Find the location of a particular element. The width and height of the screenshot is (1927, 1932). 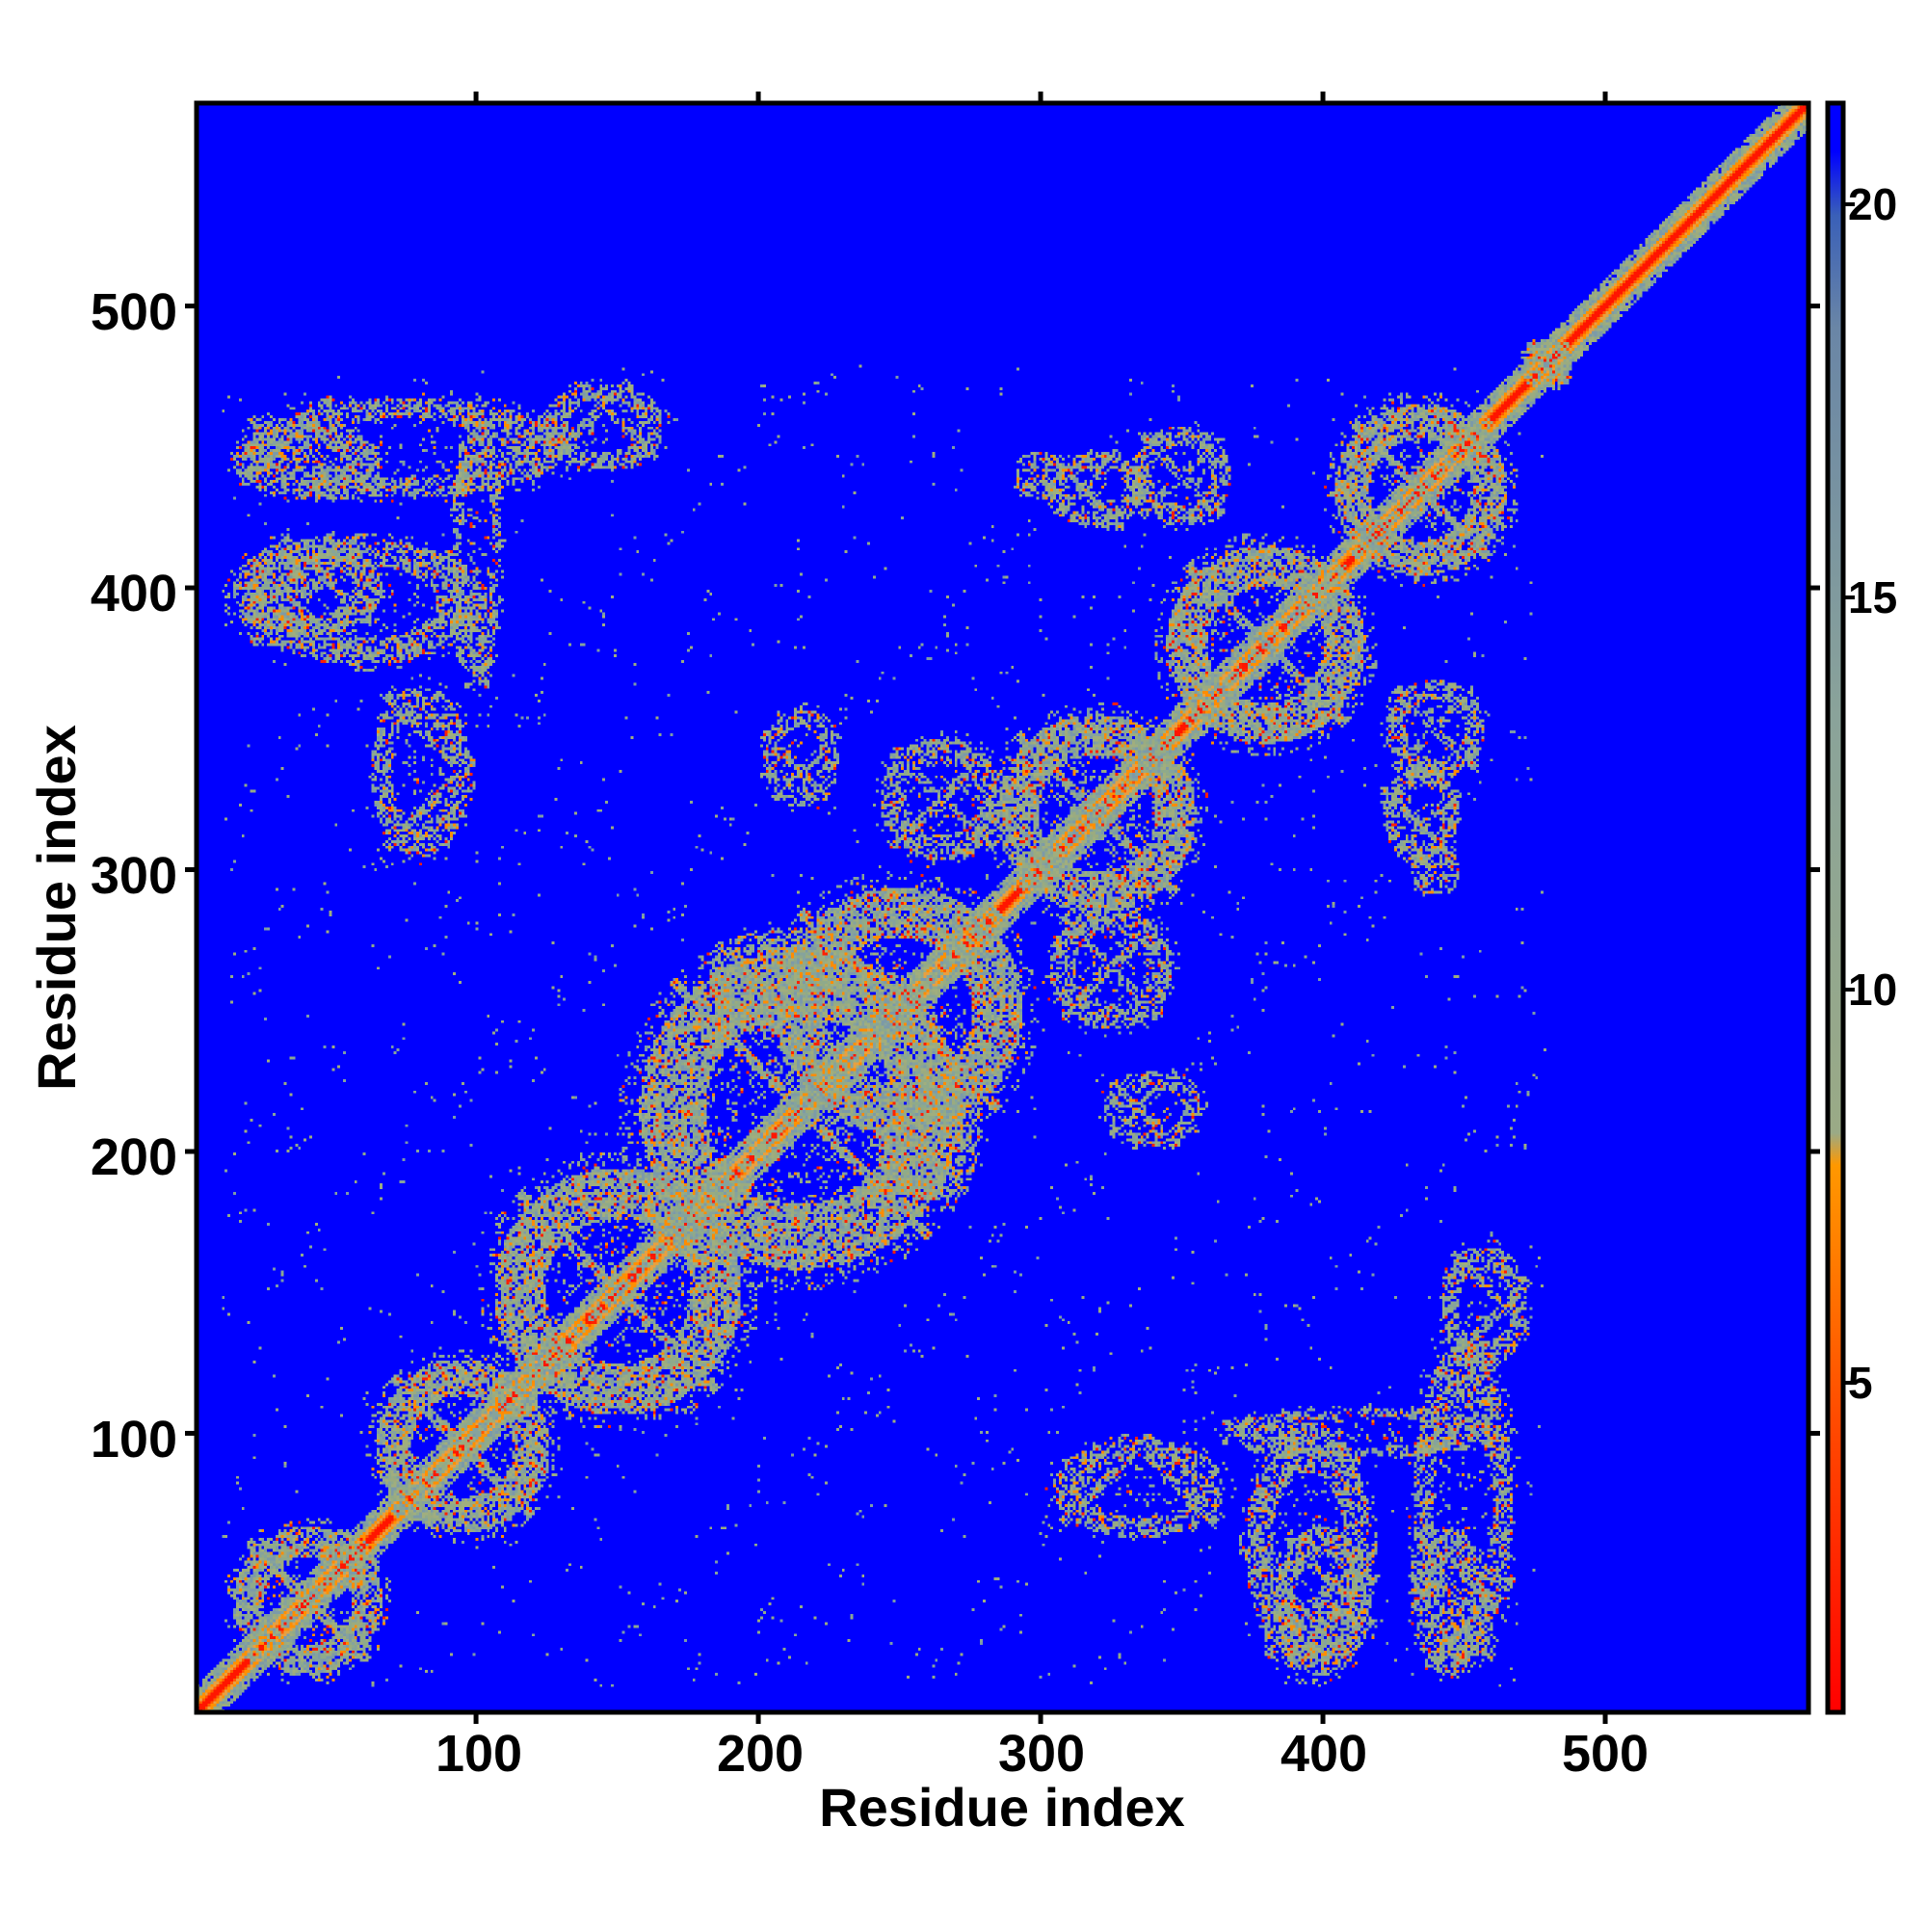

x-tick-labels: 100 200 300 400 500 is located at coordinates (1043, 1754).